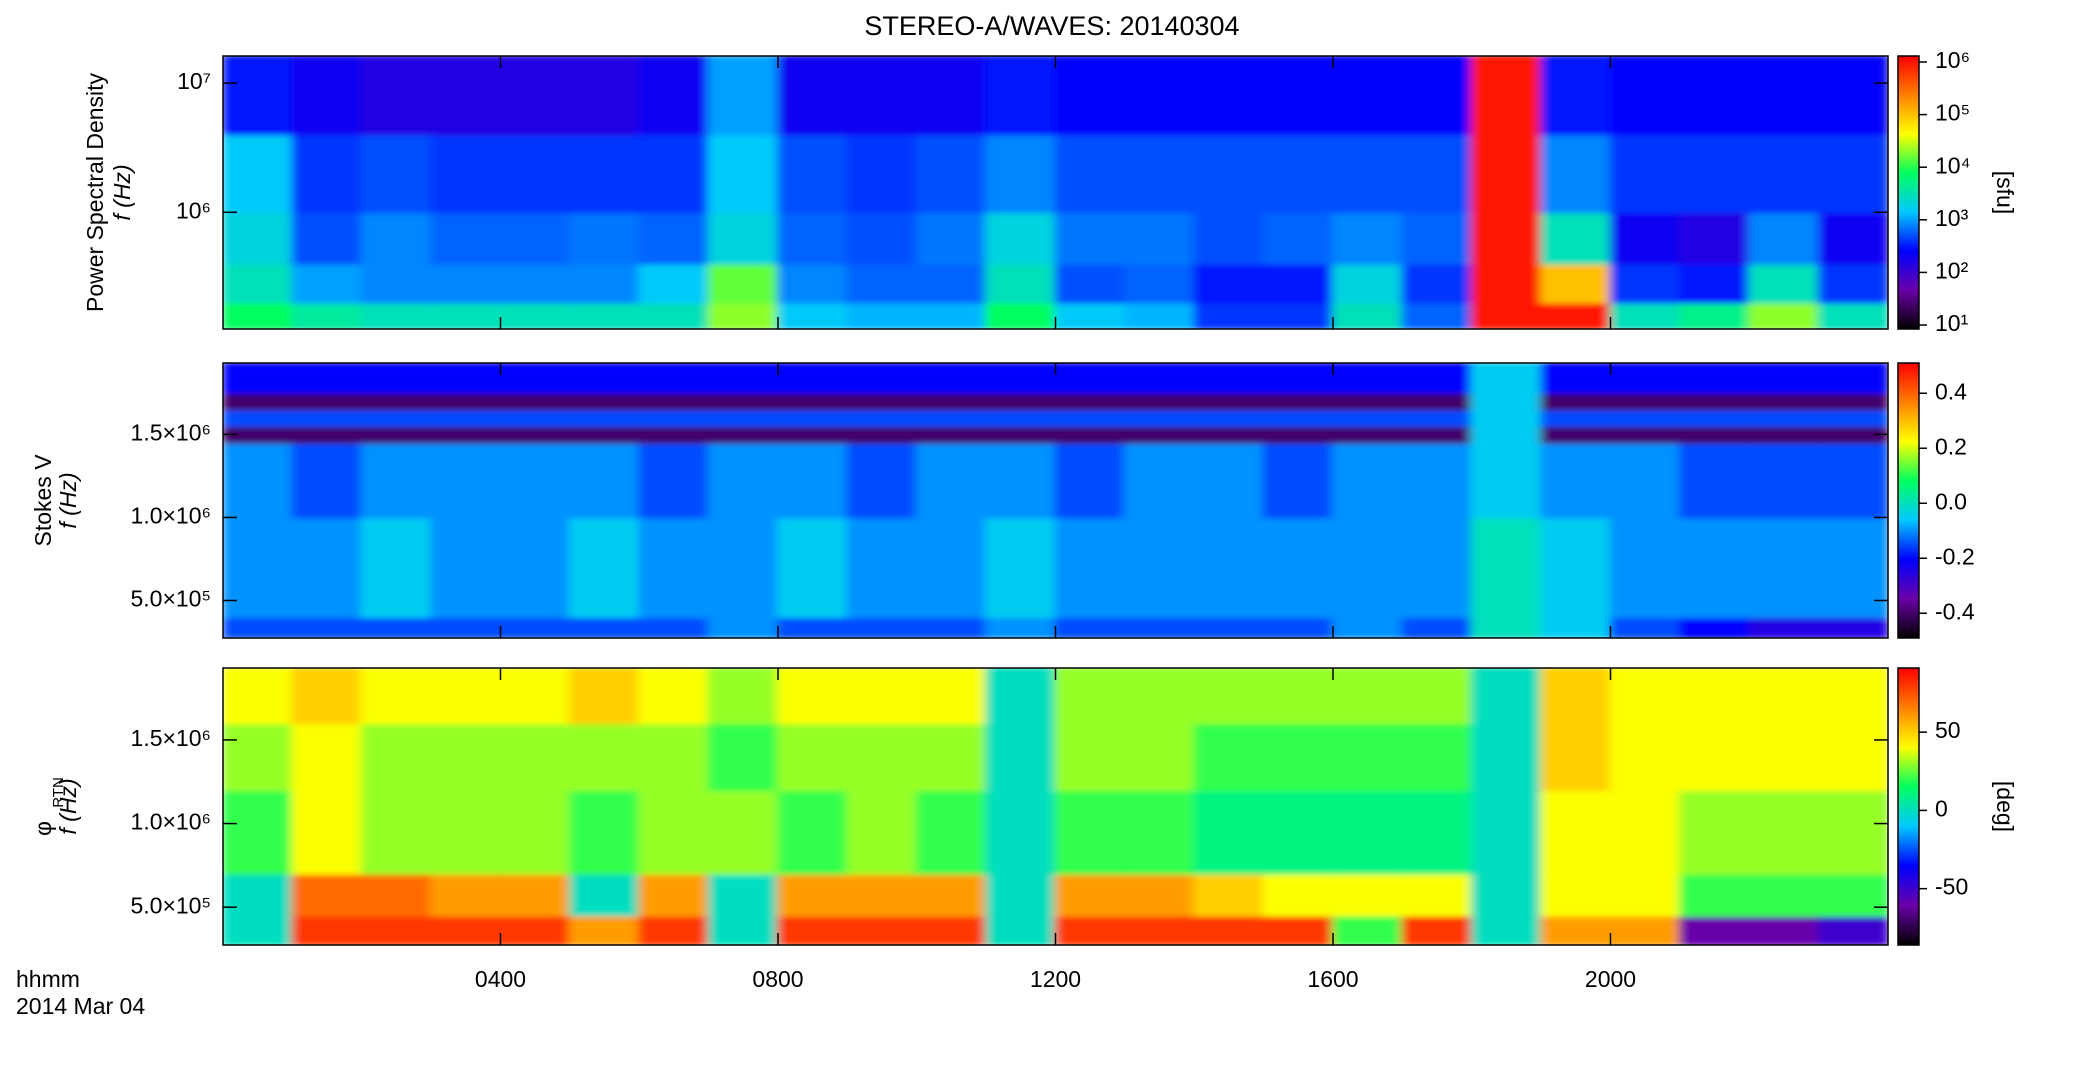 This screenshot has width=2096, height=1080. What do you see at coordinates (1941, 808) in the screenshot?
I see `colorbar-tick-label: 0` at bounding box center [1941, 808].